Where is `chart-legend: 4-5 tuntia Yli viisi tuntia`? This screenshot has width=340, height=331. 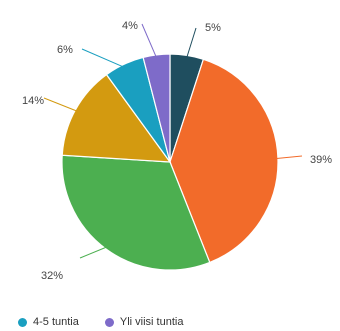 chart-legend: 4-5 tuntia Yli viisi tuntia is located at coordinates (113, 322).